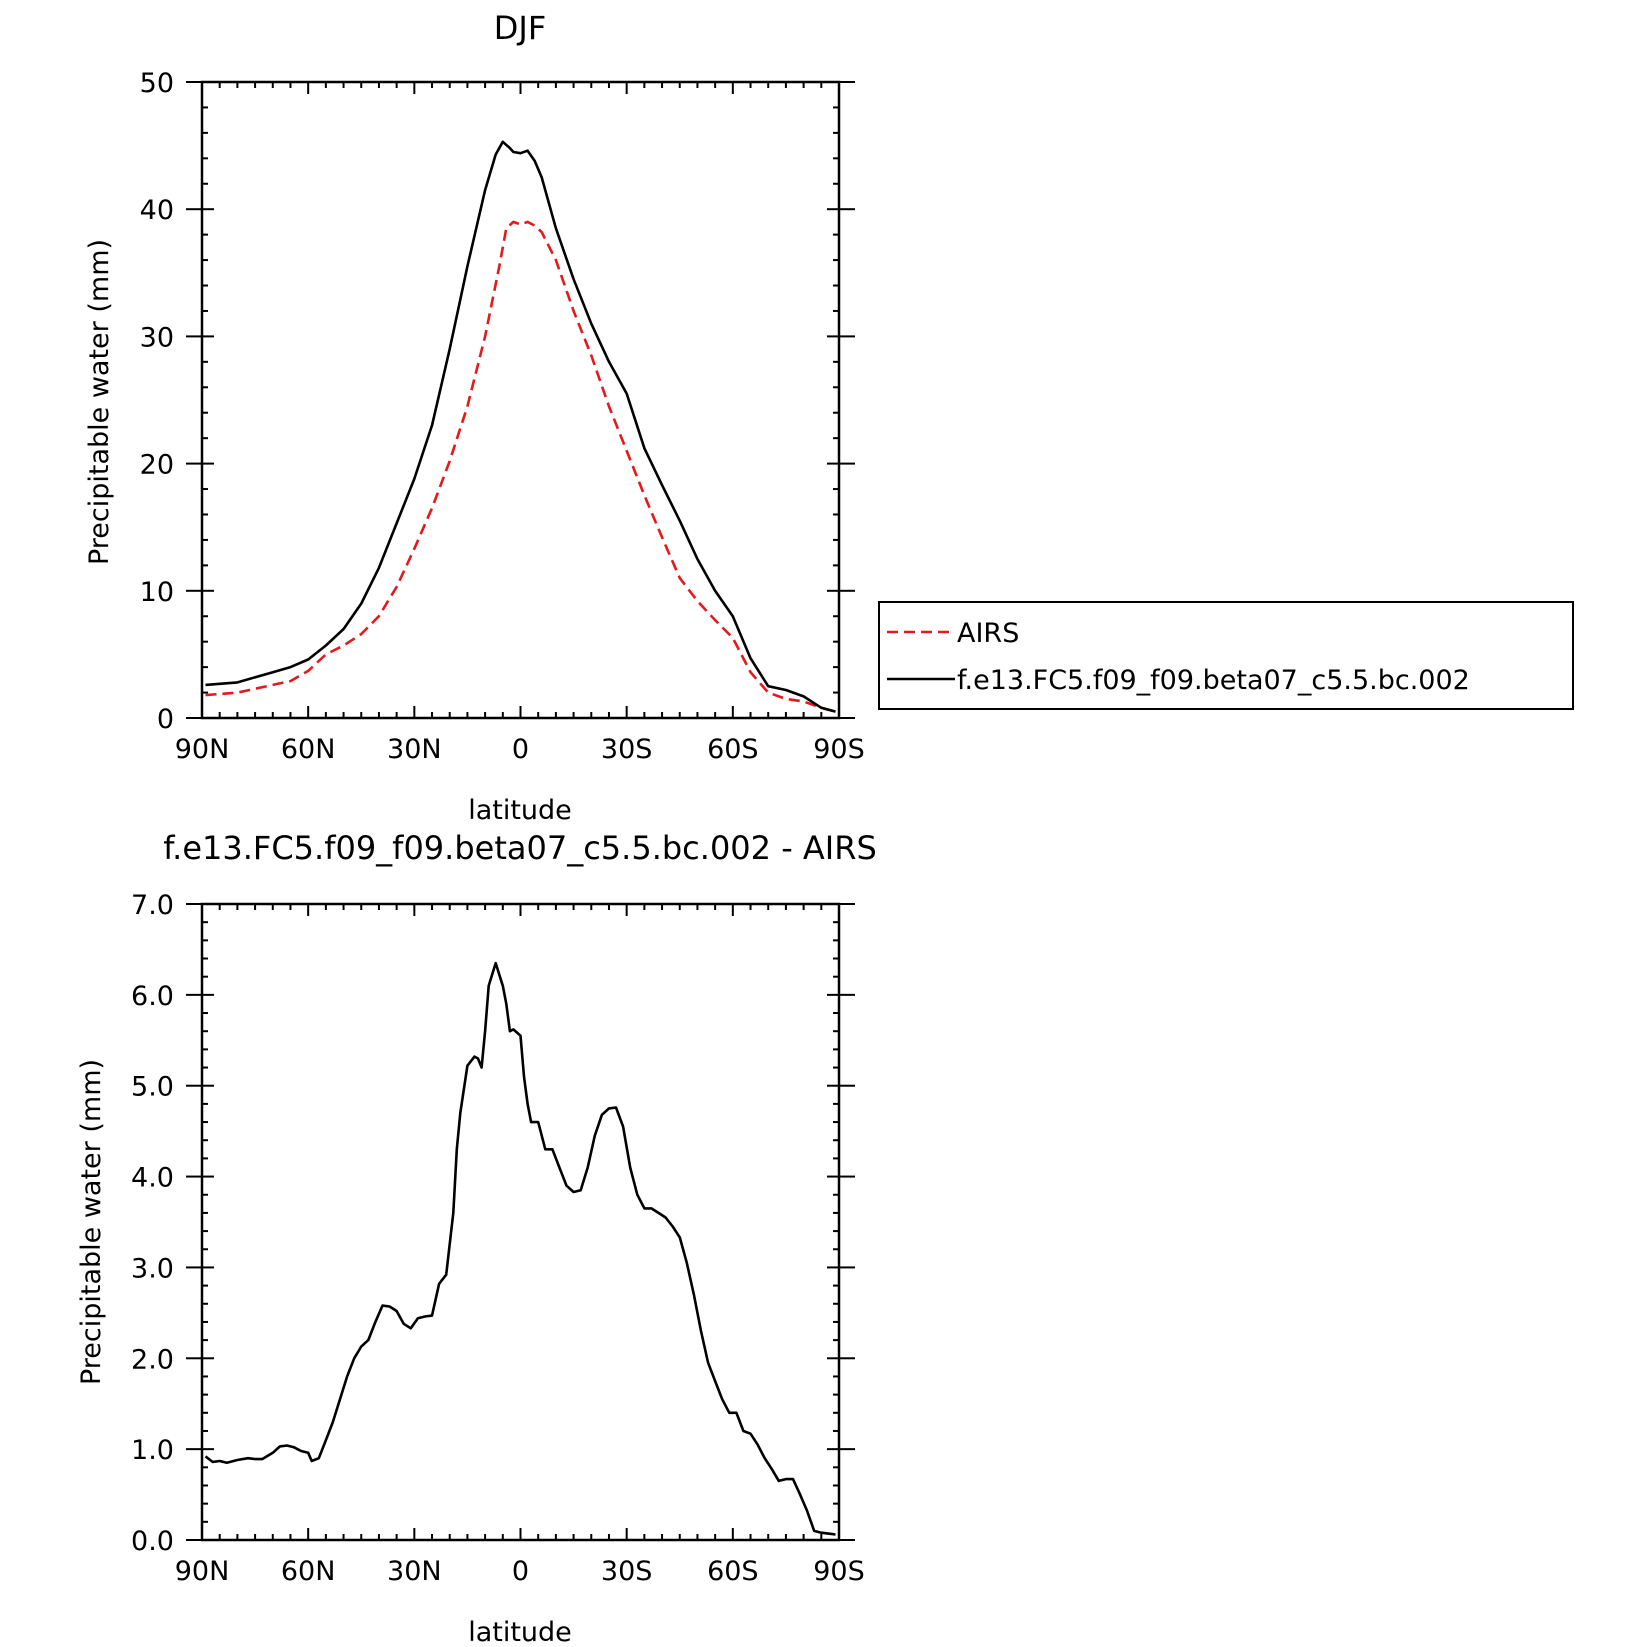 The height and width of the screenshot is (1647, 1647). What do you see at coordinates (165, 719) in the screenshot?
I see `y-tick-label: 0` at bounding box center [165, 719].